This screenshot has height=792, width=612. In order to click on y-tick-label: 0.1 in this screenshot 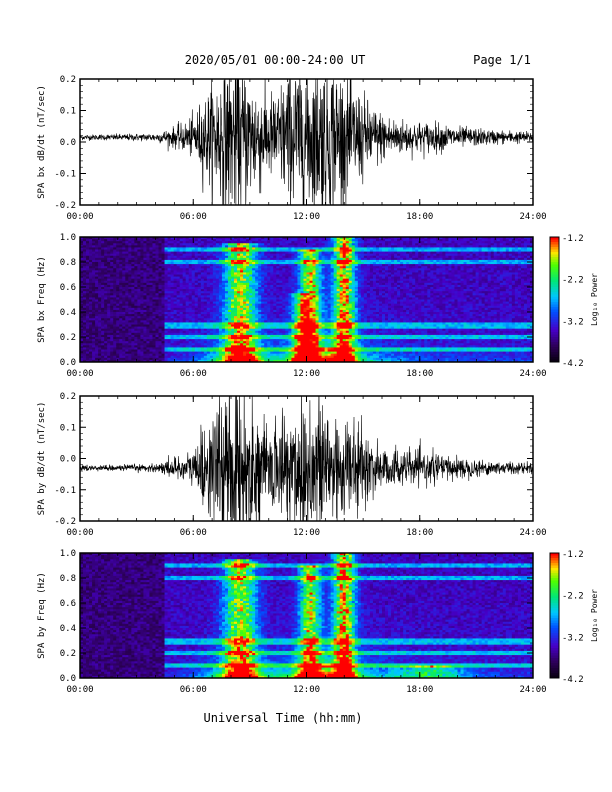, I will do `click(68, 112)`.